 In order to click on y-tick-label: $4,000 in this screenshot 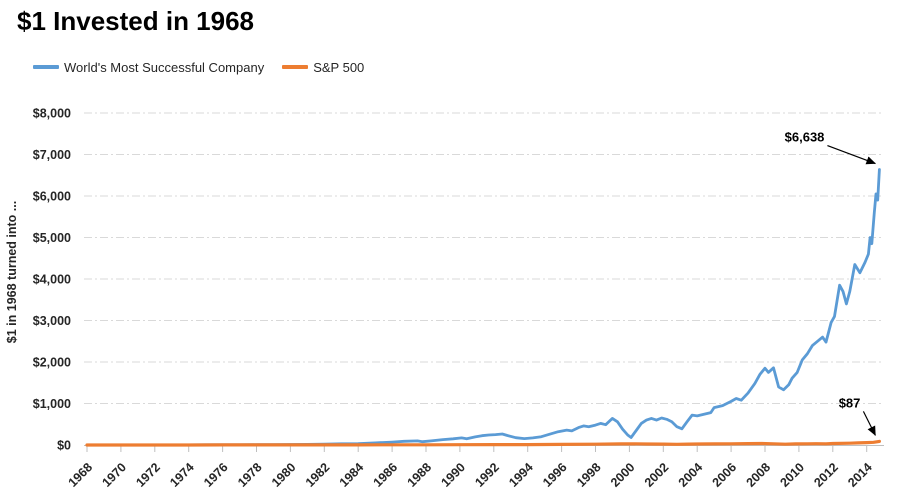, I will do `click(52, 280)`.